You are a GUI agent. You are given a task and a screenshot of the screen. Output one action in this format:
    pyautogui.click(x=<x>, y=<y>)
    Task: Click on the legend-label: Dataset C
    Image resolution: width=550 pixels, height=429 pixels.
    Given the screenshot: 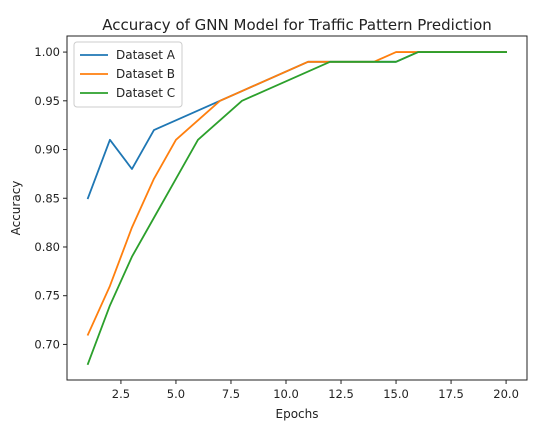 What is the action you would take?
    pyautogui.click(x=145, y=93)
    